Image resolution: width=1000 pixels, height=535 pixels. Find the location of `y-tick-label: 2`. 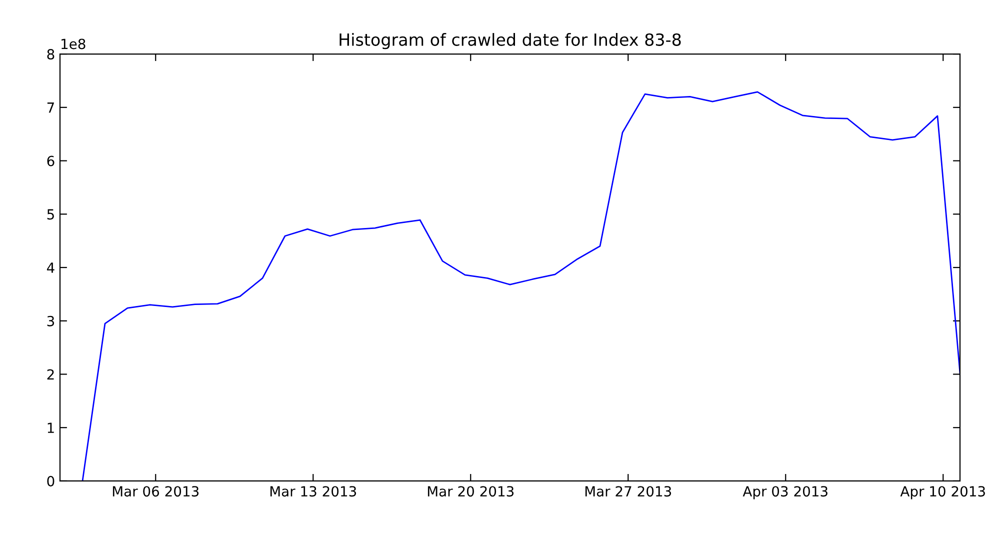

y-tick-label: 2 is located at coordinates (50, 374).